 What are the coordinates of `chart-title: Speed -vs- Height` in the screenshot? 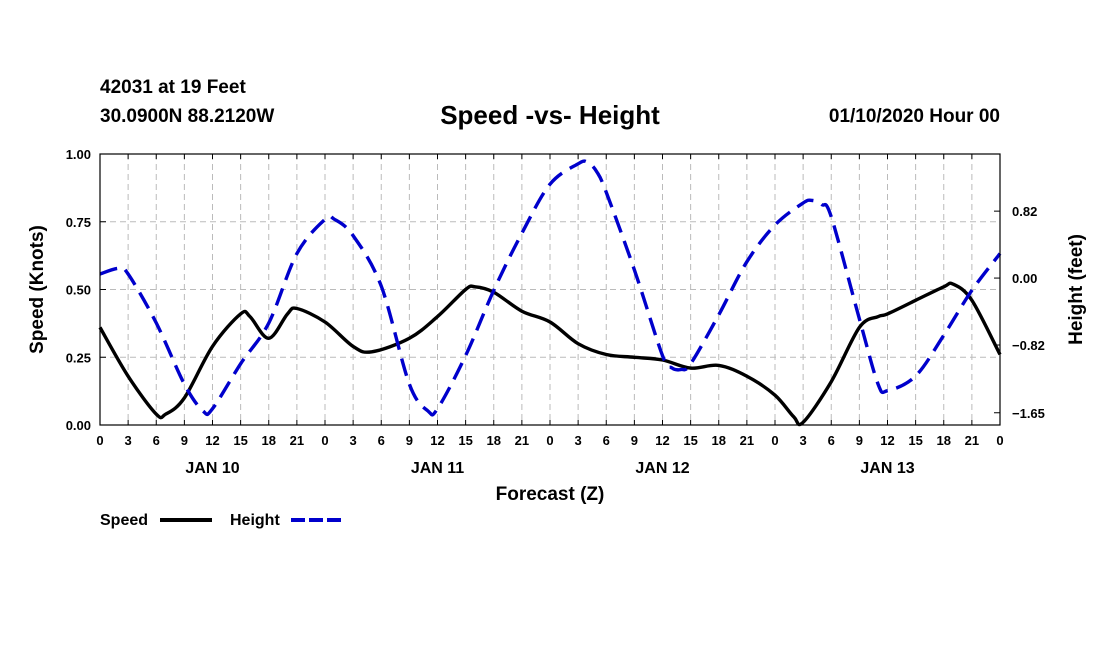 It's located at (550, 115).